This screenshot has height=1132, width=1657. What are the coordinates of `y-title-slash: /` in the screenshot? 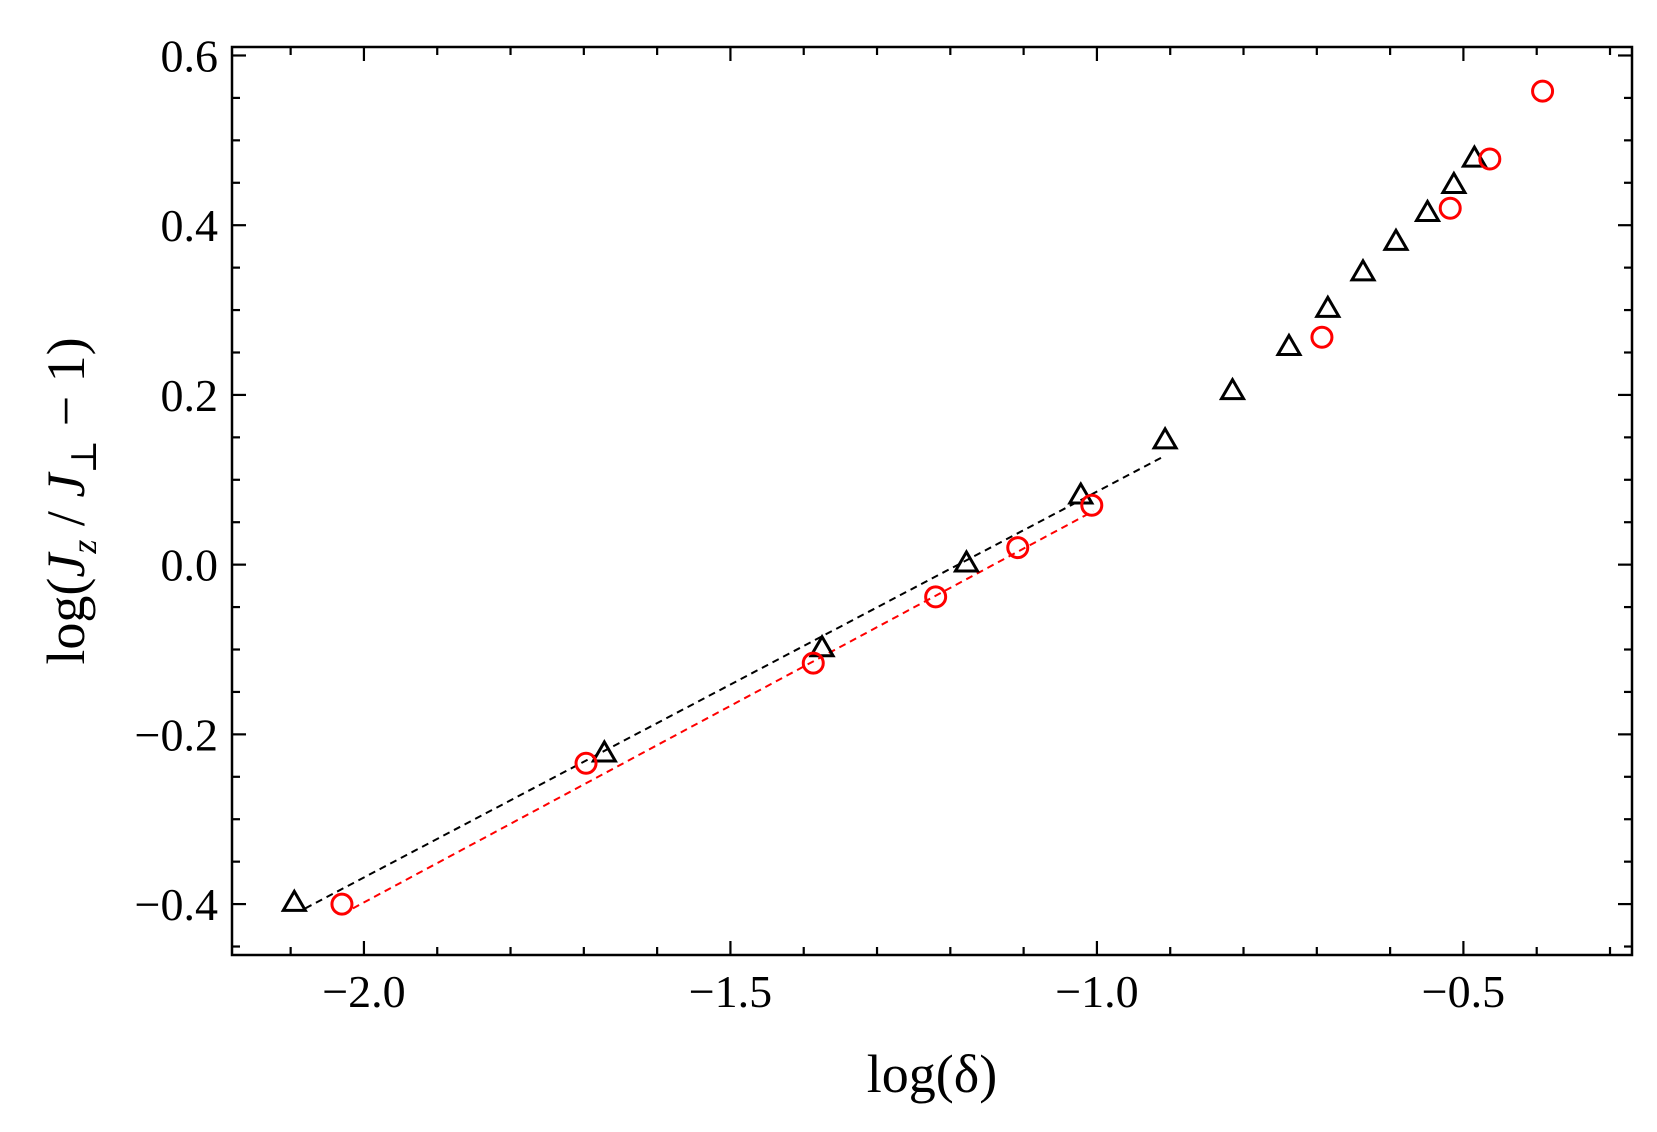 It's located at (66, 519).